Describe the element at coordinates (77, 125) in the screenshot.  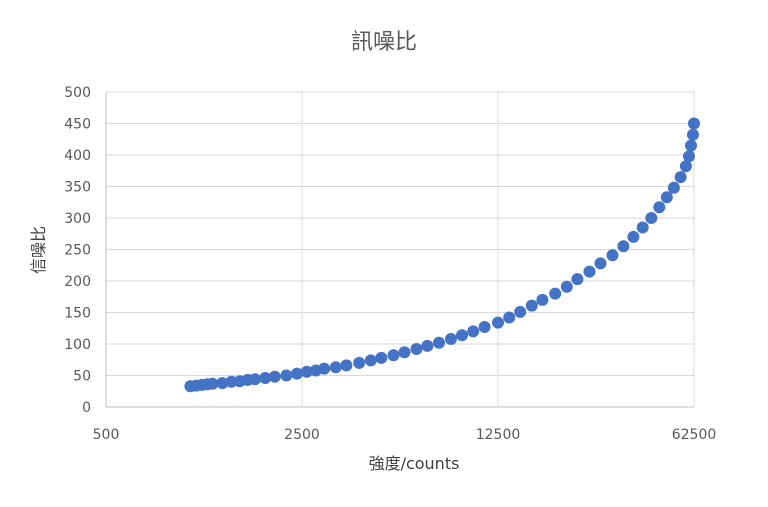
I see `y-tick-label: 450` at that location.